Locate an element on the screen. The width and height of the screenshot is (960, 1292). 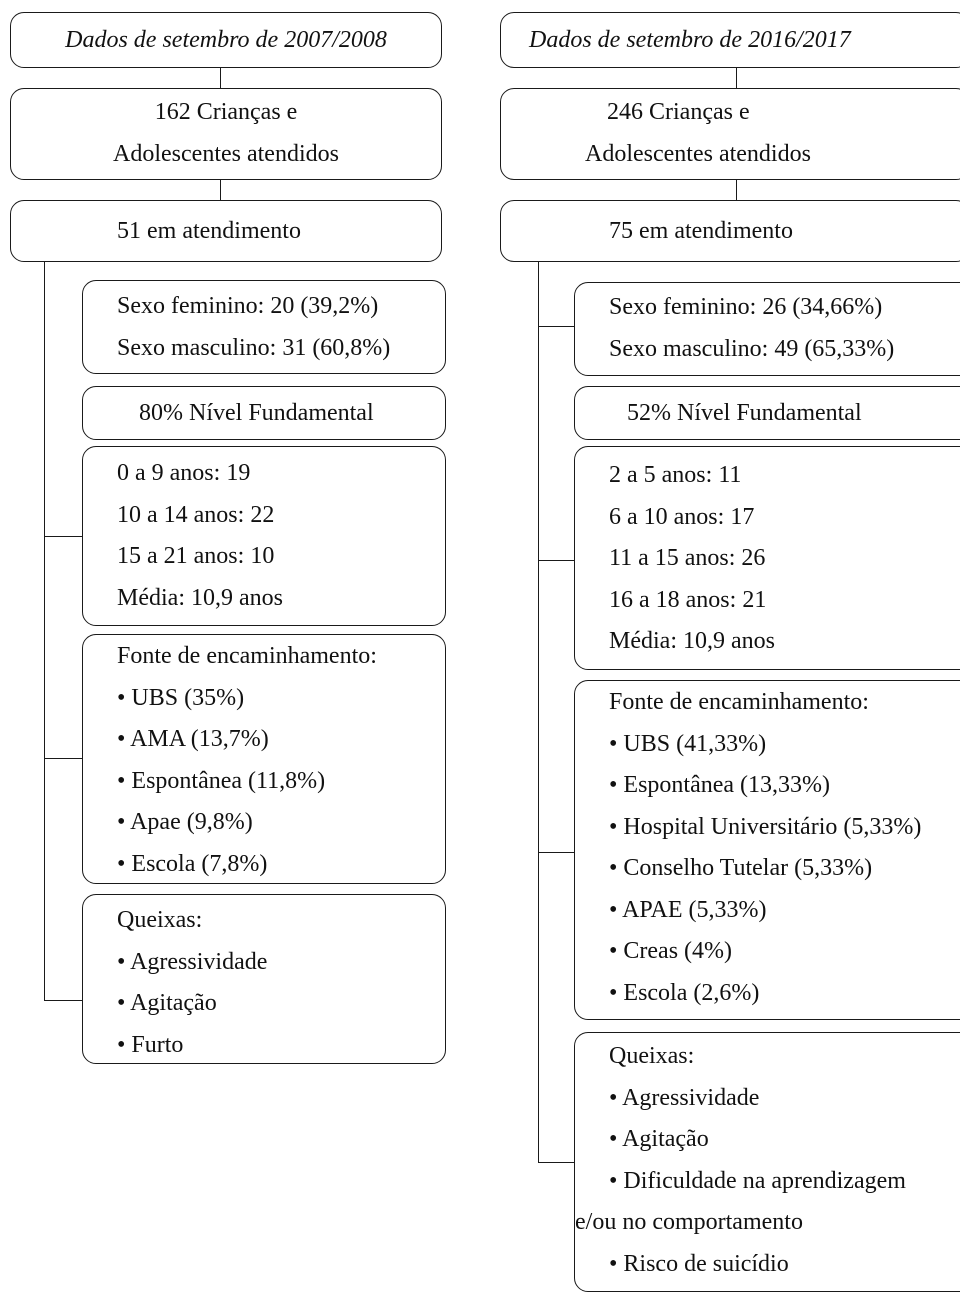
left-source-3: • Espontânea (11,8%) is located at coordinates (221, 780).